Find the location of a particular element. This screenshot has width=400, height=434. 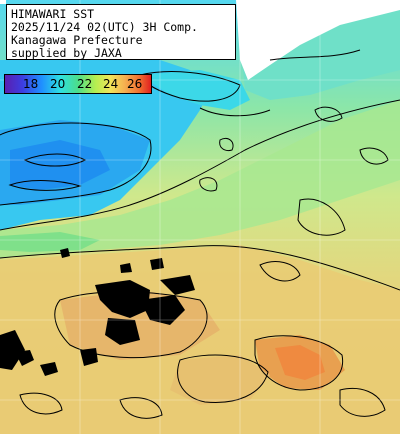

colorbar-label-22: 22 is located at coordinates (85, 84).